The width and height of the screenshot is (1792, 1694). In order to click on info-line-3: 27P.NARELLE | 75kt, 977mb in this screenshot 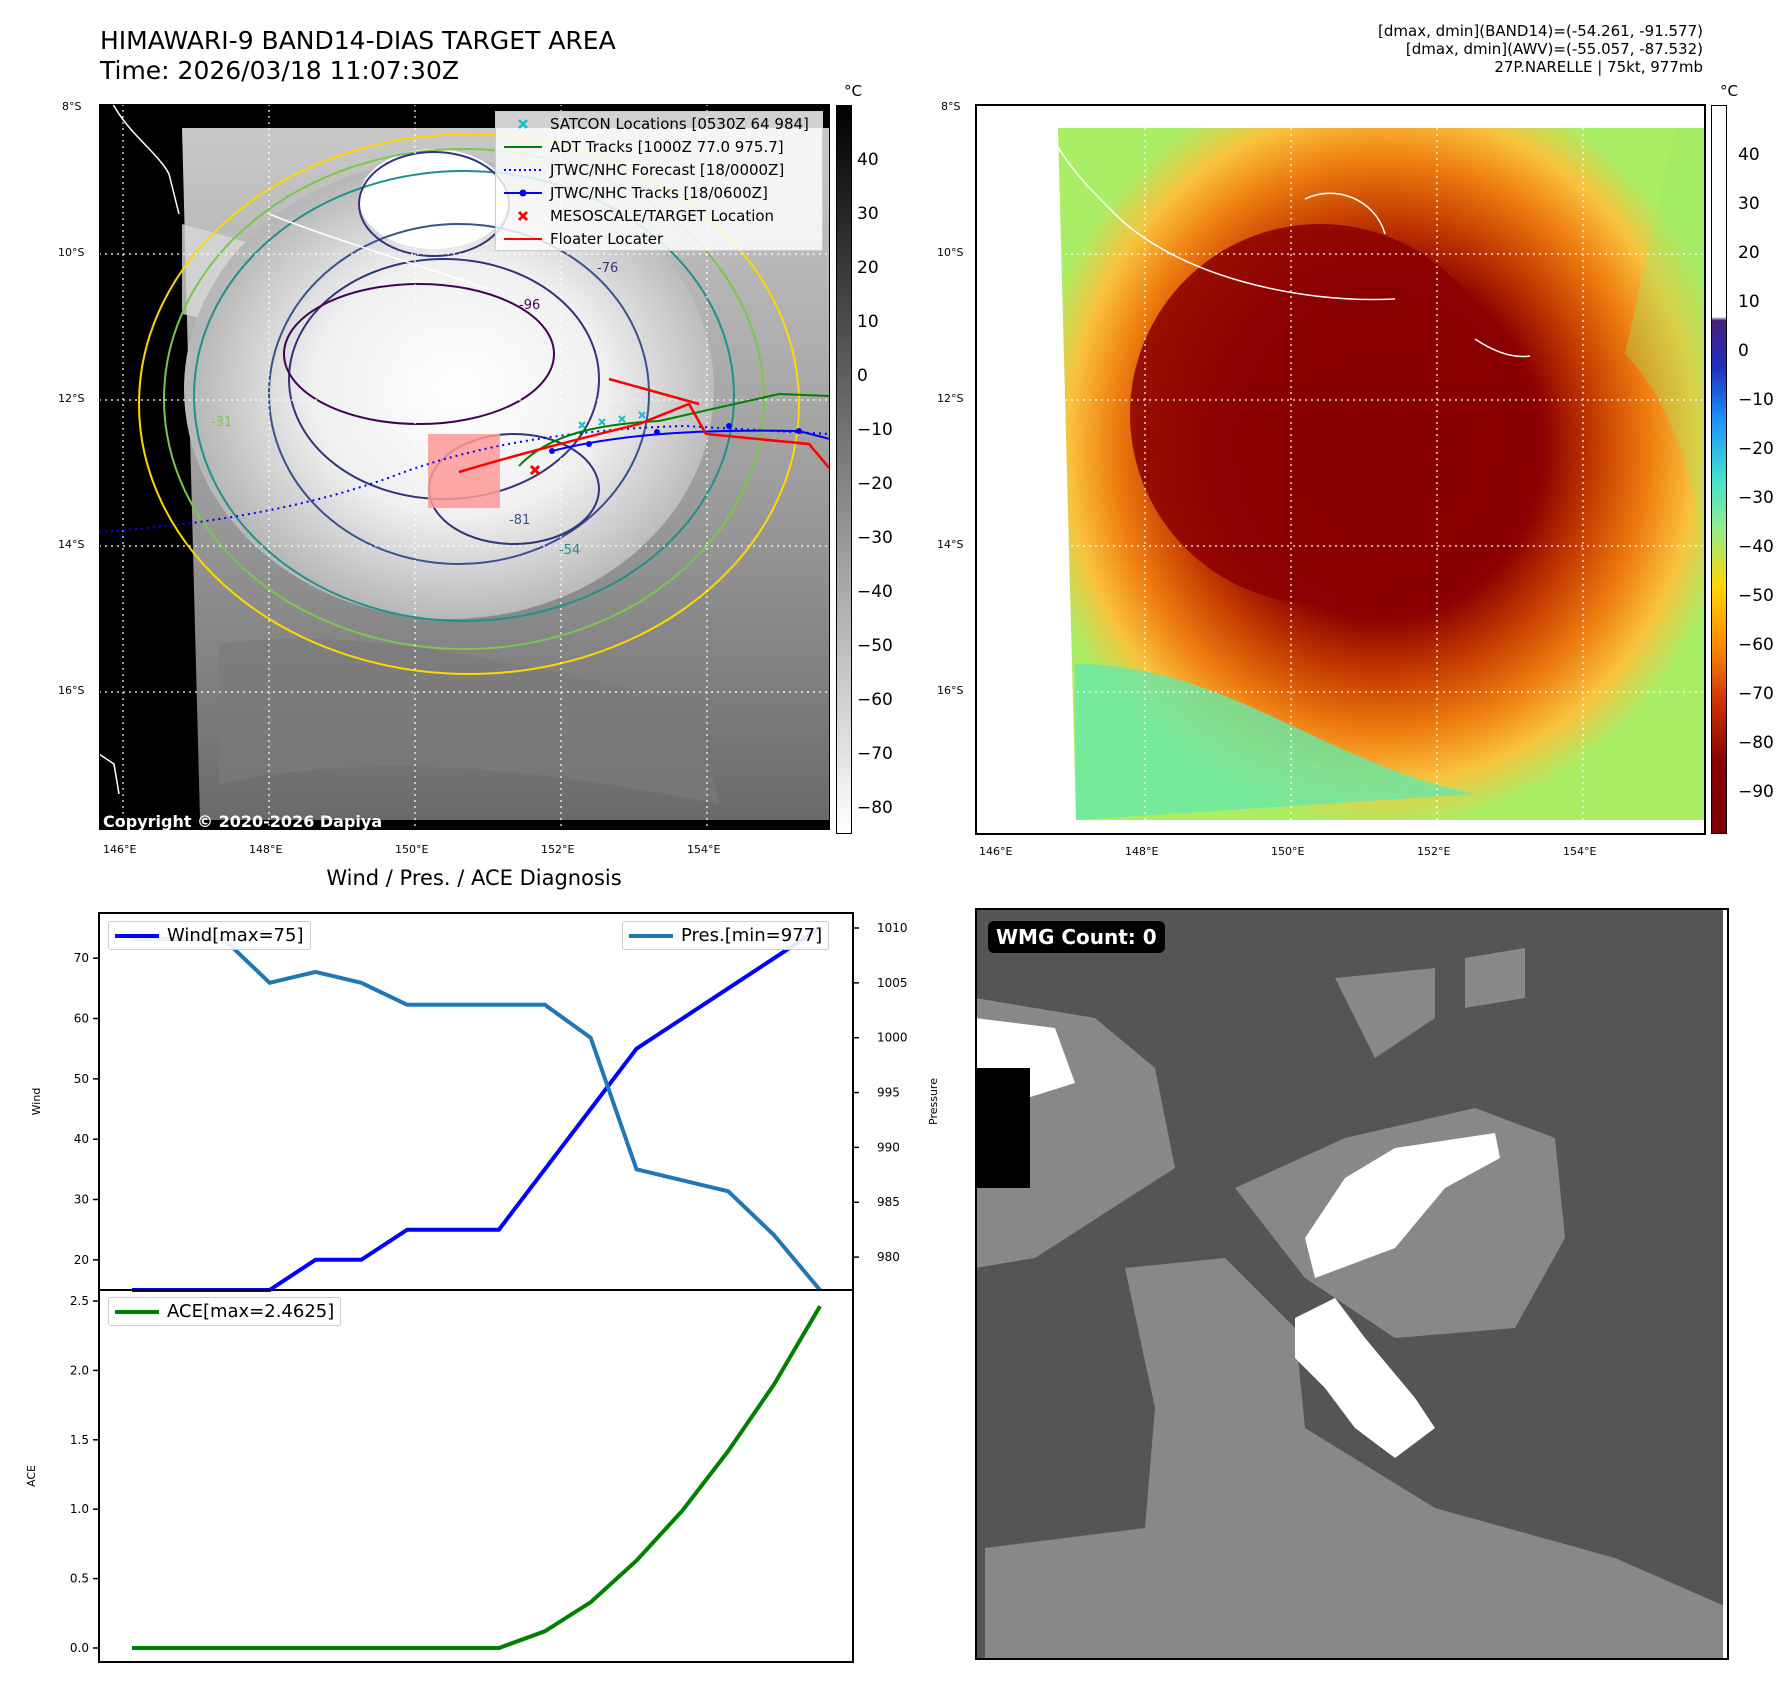, I will do `click(1598, 67)`.